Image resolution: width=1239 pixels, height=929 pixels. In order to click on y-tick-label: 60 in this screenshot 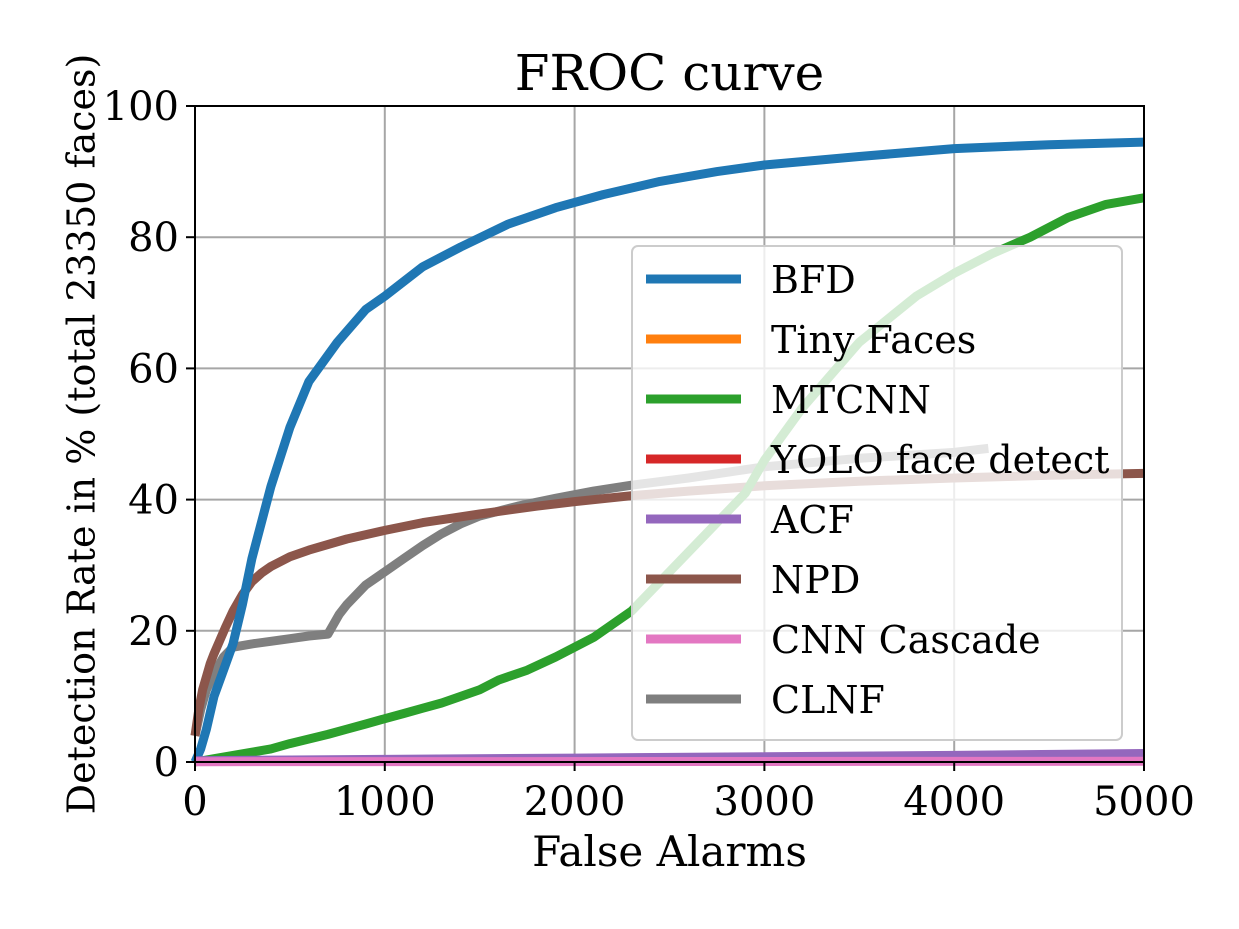, I will do `click(153, 369)`.